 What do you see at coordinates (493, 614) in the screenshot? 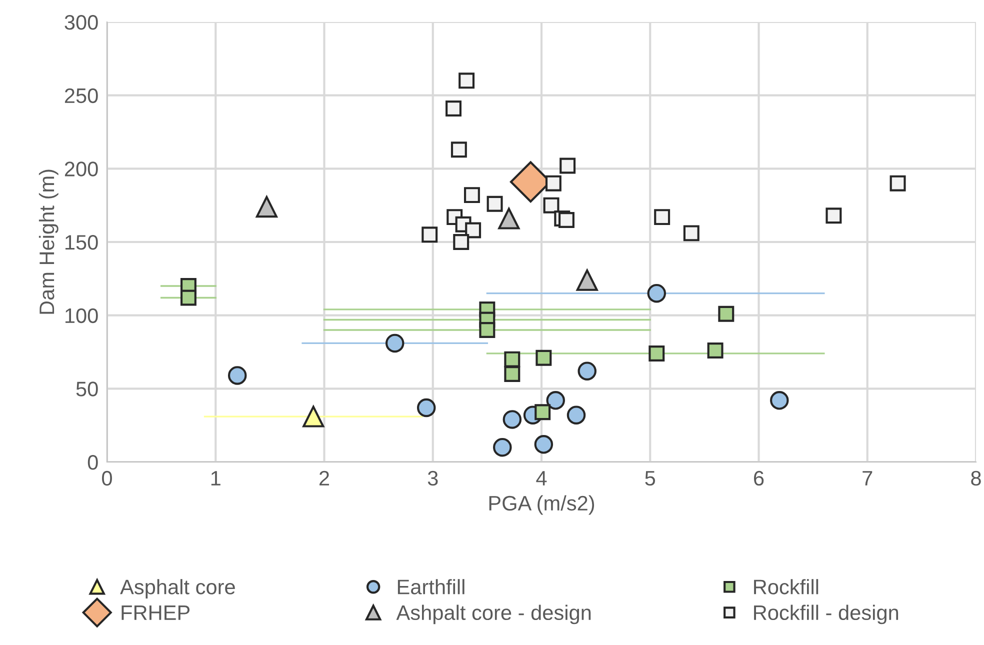
I see `legend-label: Ashpalt core - design` at bounding box center [493, 614].